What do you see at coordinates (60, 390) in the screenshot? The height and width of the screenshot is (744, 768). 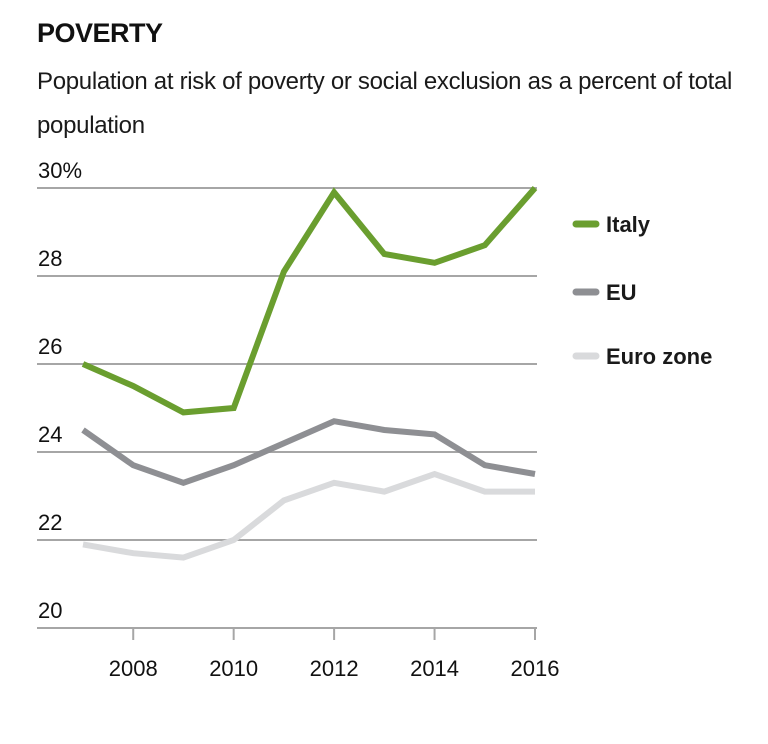 I see `y-axis-tick-labels: 20 22 24 26 28 30%` at bounding box center [60, 390].